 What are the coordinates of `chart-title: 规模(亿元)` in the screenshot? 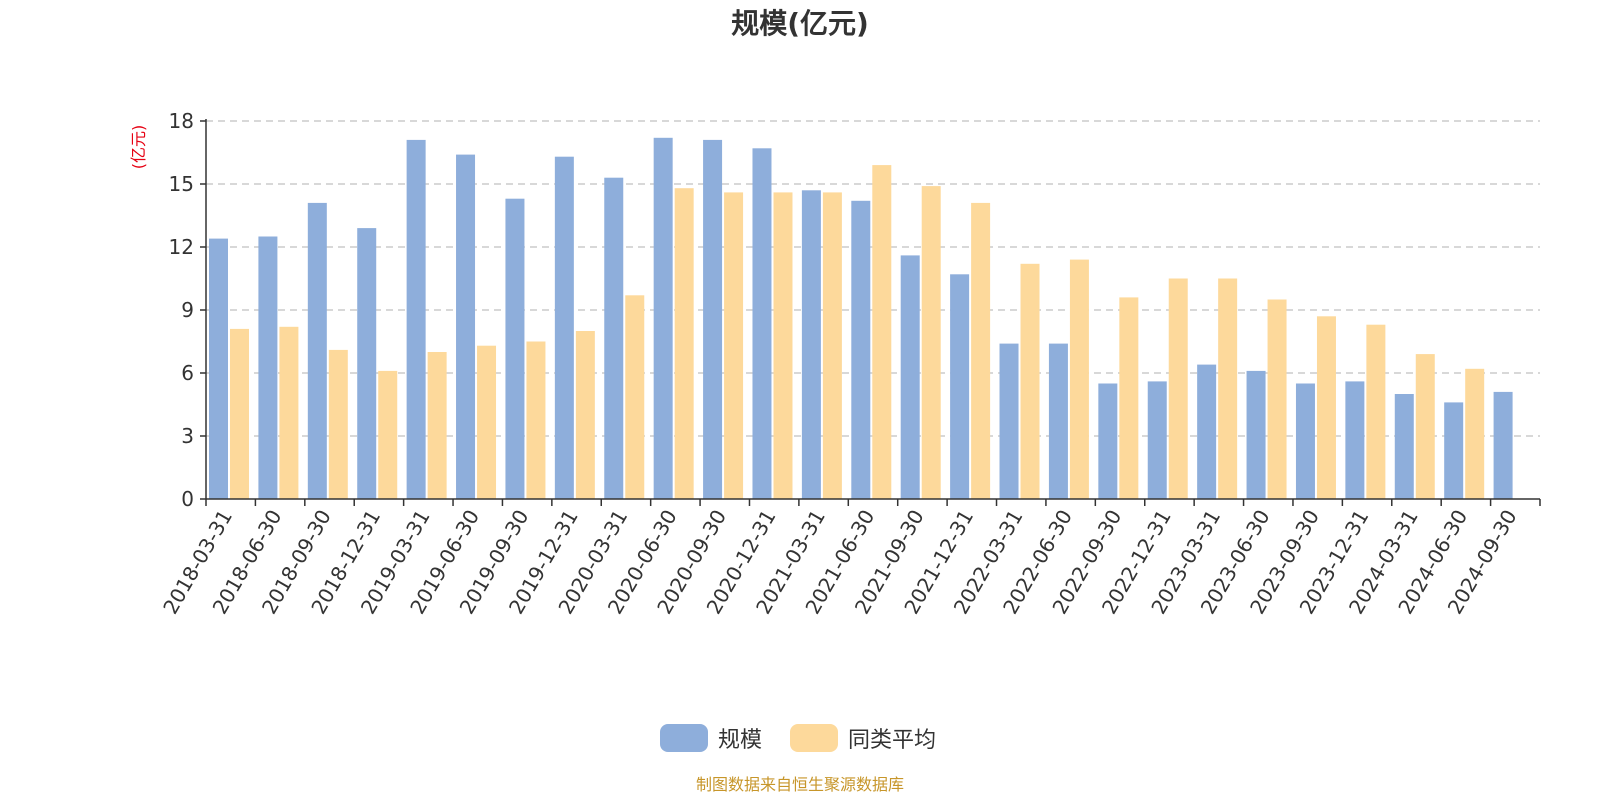 It's located at (800, 23).